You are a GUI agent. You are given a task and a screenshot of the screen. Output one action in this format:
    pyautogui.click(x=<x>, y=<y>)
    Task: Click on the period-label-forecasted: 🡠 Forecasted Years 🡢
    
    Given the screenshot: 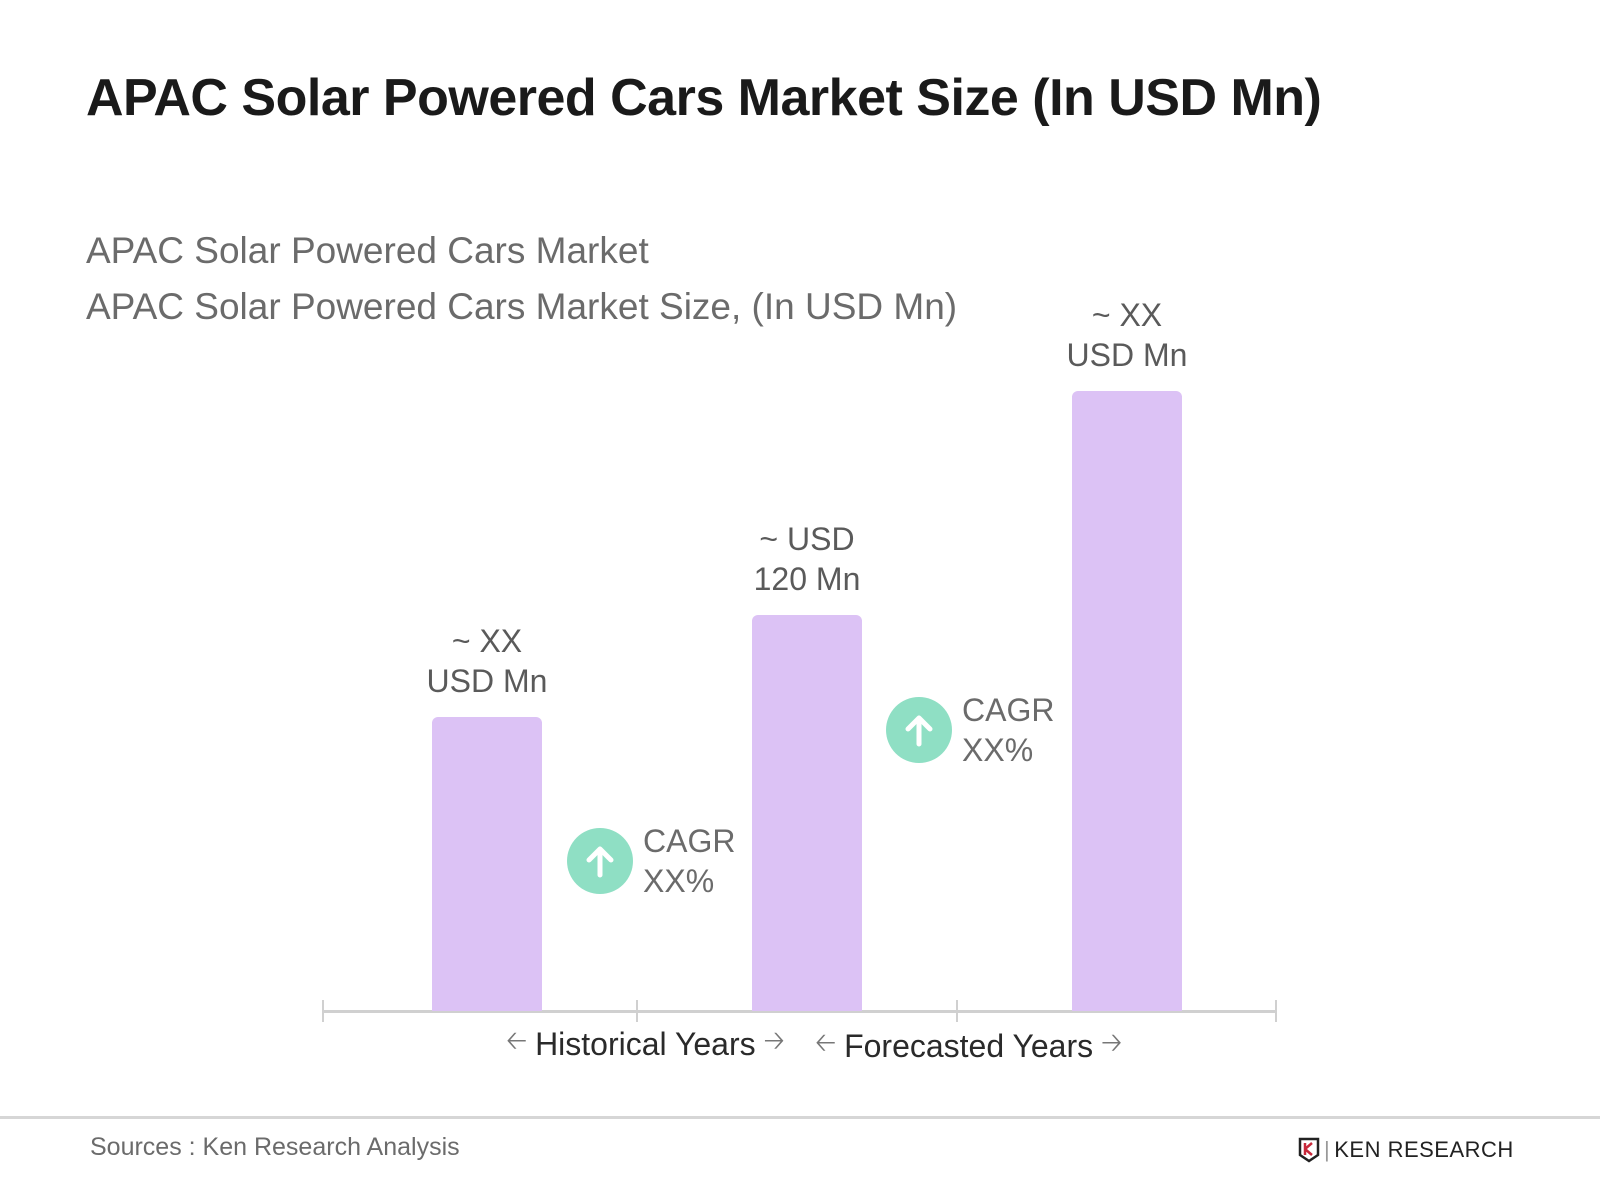 What is the action you would take?
    pyautogui.click(x=968, y=1046)
    